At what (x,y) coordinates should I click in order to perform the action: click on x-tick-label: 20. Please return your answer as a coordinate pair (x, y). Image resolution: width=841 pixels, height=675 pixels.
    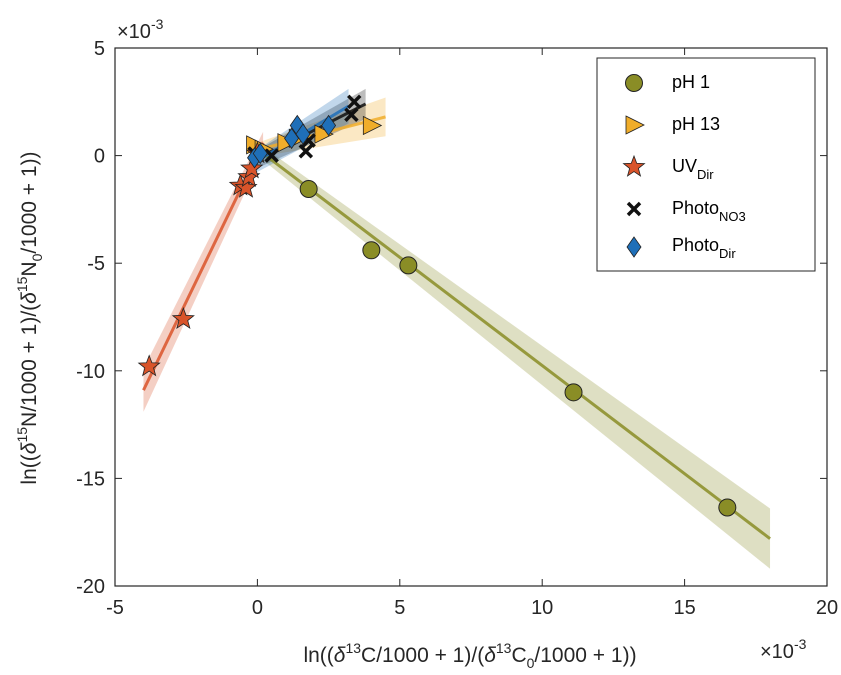
    Looking at the image, I should click on (827, 608).